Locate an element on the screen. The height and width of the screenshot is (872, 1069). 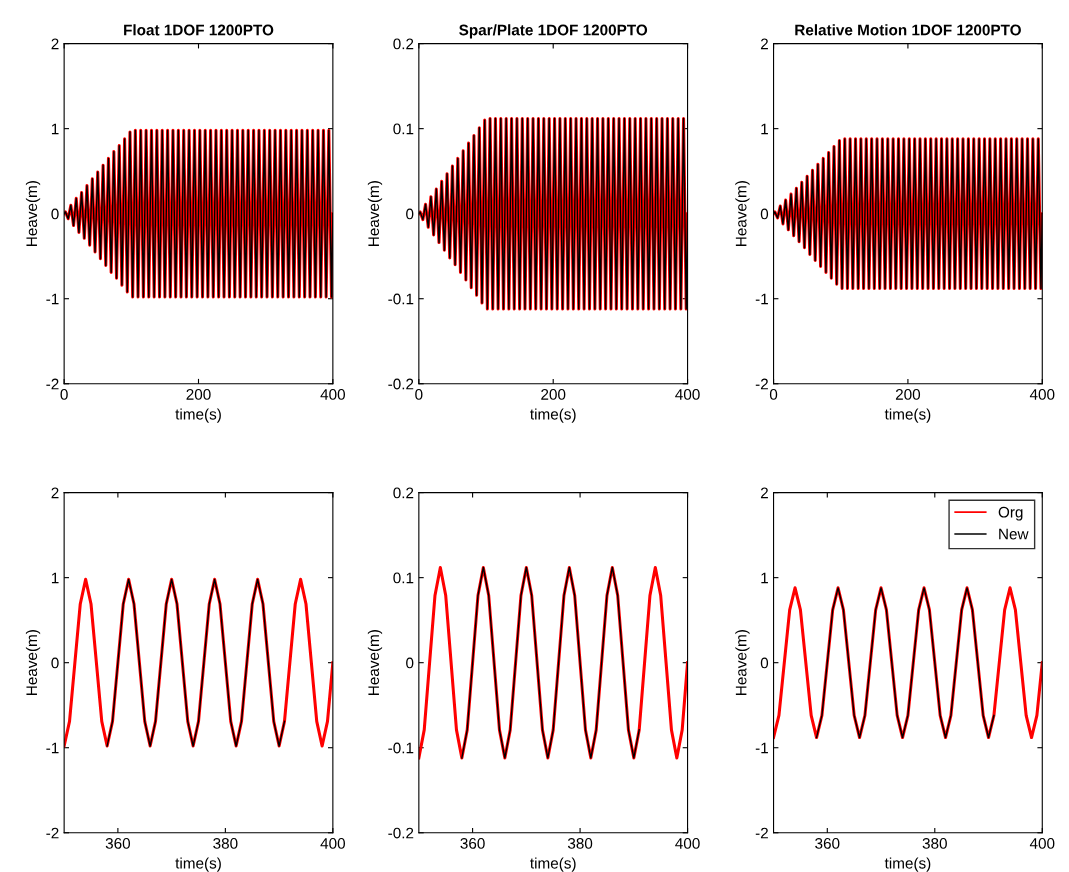
legend-label: New is located at coordinates (1014, 534).